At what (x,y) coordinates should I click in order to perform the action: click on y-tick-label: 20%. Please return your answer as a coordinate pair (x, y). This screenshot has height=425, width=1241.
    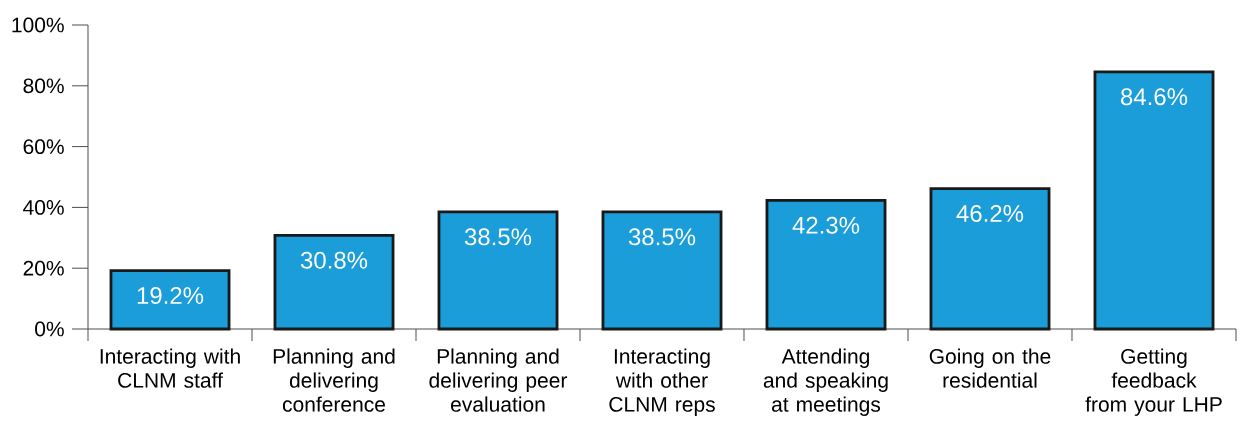
    Looking at the image, I should click on (43, 268).